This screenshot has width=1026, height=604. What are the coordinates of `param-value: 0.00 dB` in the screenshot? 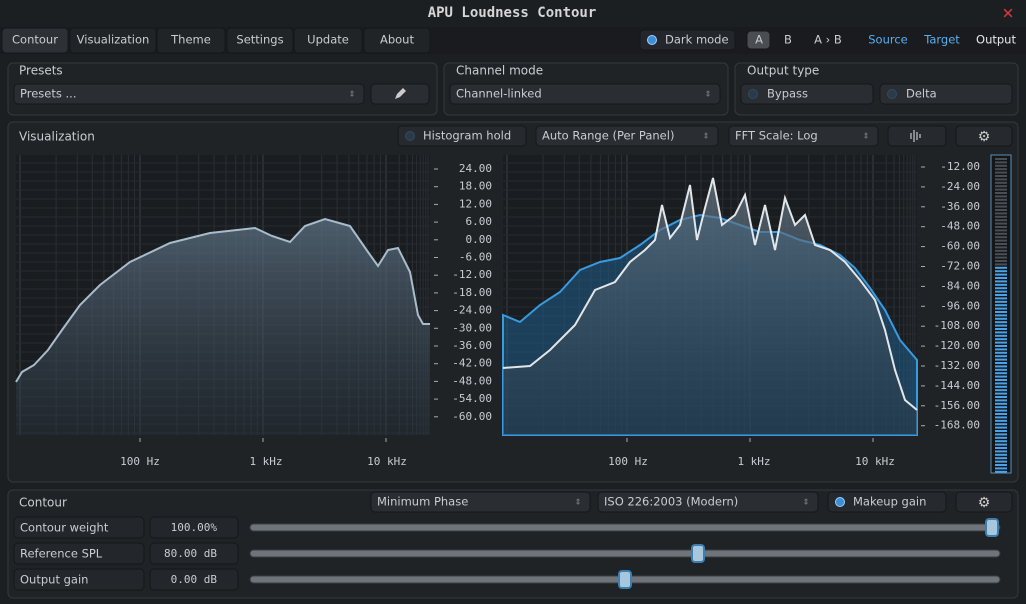 It's located at (194, 579).